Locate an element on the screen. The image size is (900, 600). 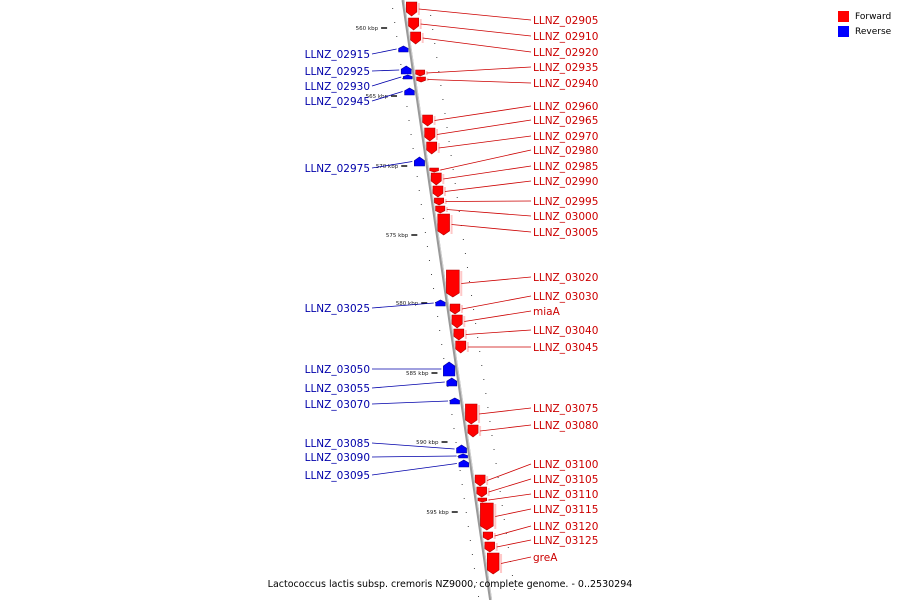
forward-gene-label: LLNZ_03105 is located at coordinates (565, 480).